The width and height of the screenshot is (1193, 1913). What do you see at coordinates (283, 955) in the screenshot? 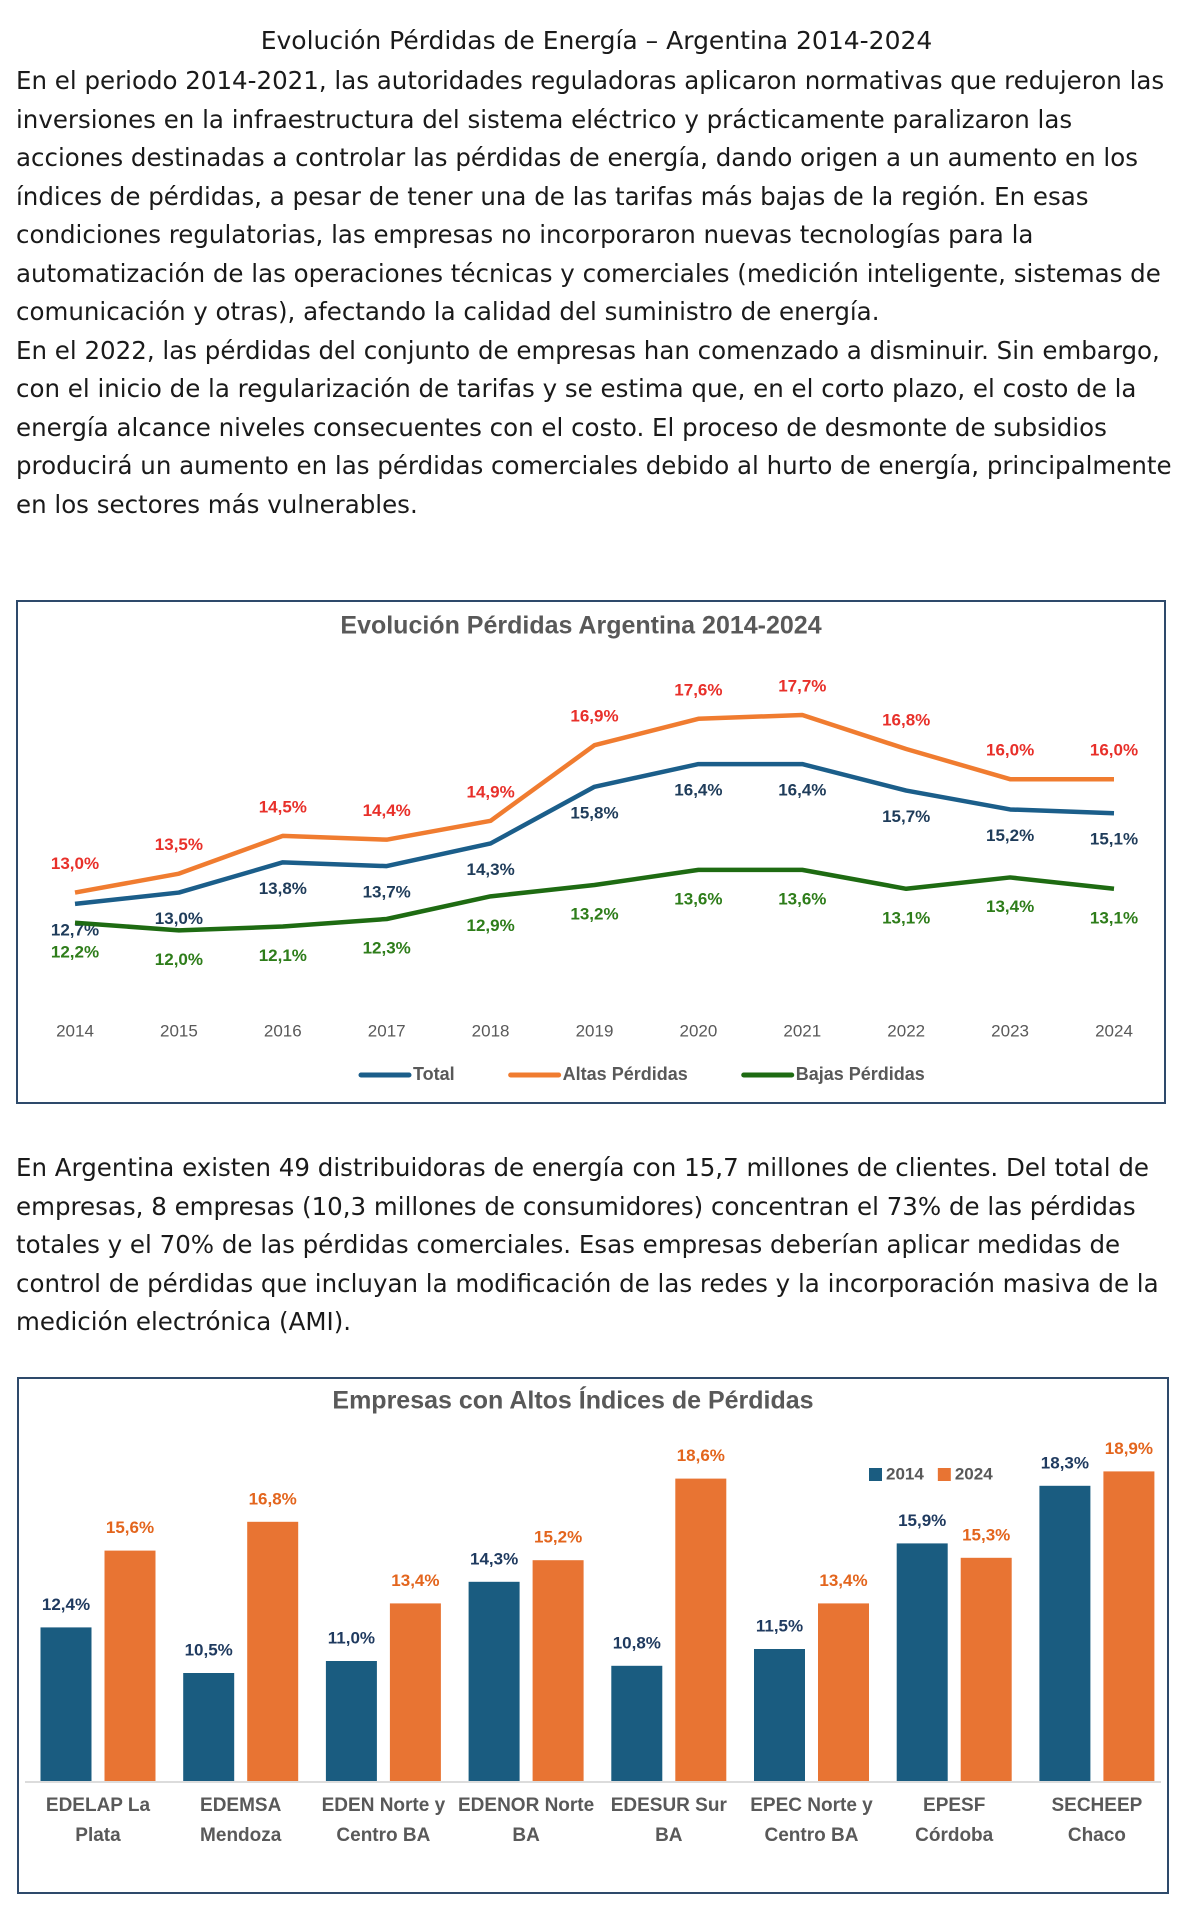
I see `data-label: 12,1%` at bounding box center [283, 955].